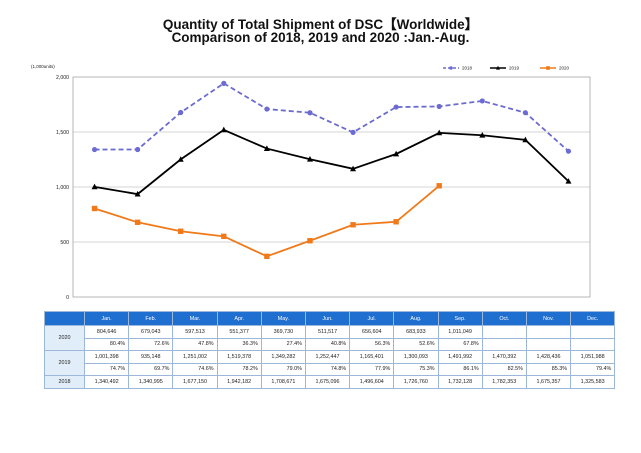  Describe the element at coordinates (106, 318) in the screenshot. I see `column-header: Jan.` at that location.